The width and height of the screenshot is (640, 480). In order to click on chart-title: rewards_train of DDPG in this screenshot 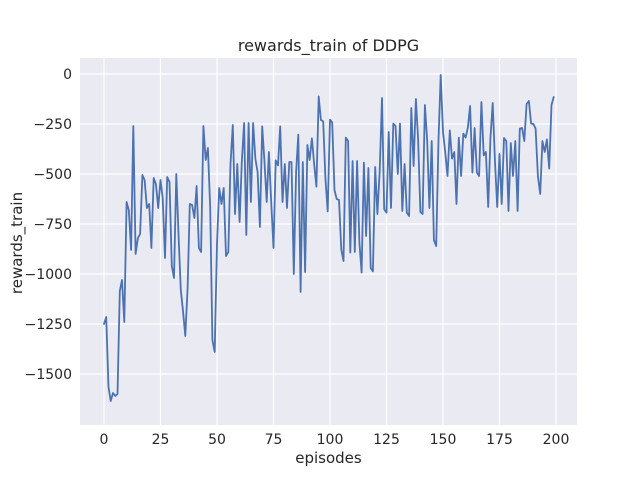, I will do `click(328, 45)`.